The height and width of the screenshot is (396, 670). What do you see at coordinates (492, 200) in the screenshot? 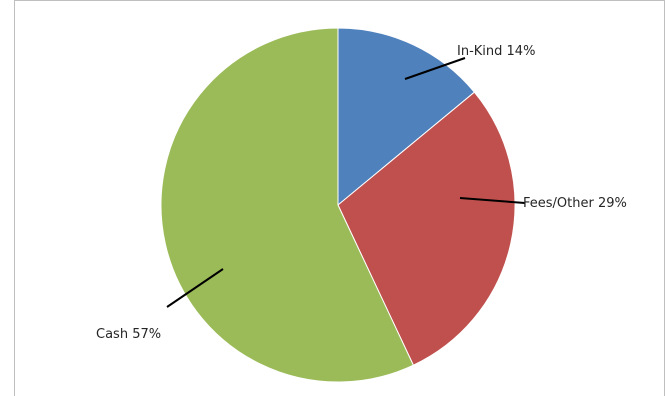
I see `leader-line-fees-other` at bounding box center [492, 200].